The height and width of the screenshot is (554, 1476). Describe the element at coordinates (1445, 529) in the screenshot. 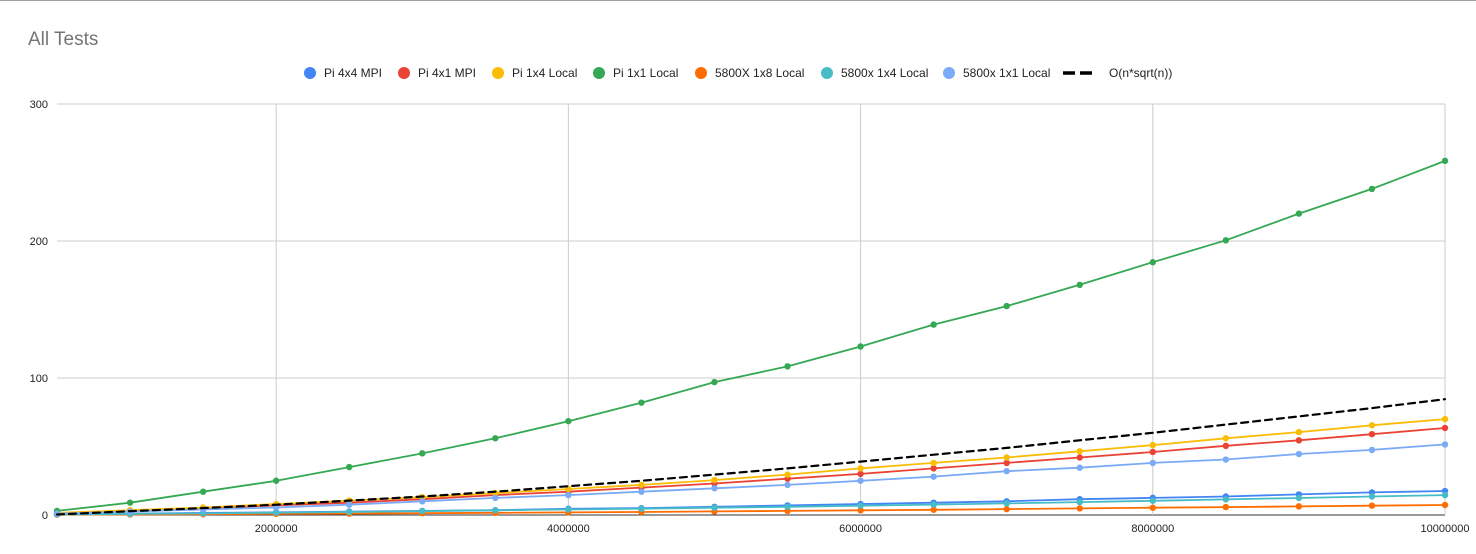

I see `x-tick-label: 10000000` at that location.